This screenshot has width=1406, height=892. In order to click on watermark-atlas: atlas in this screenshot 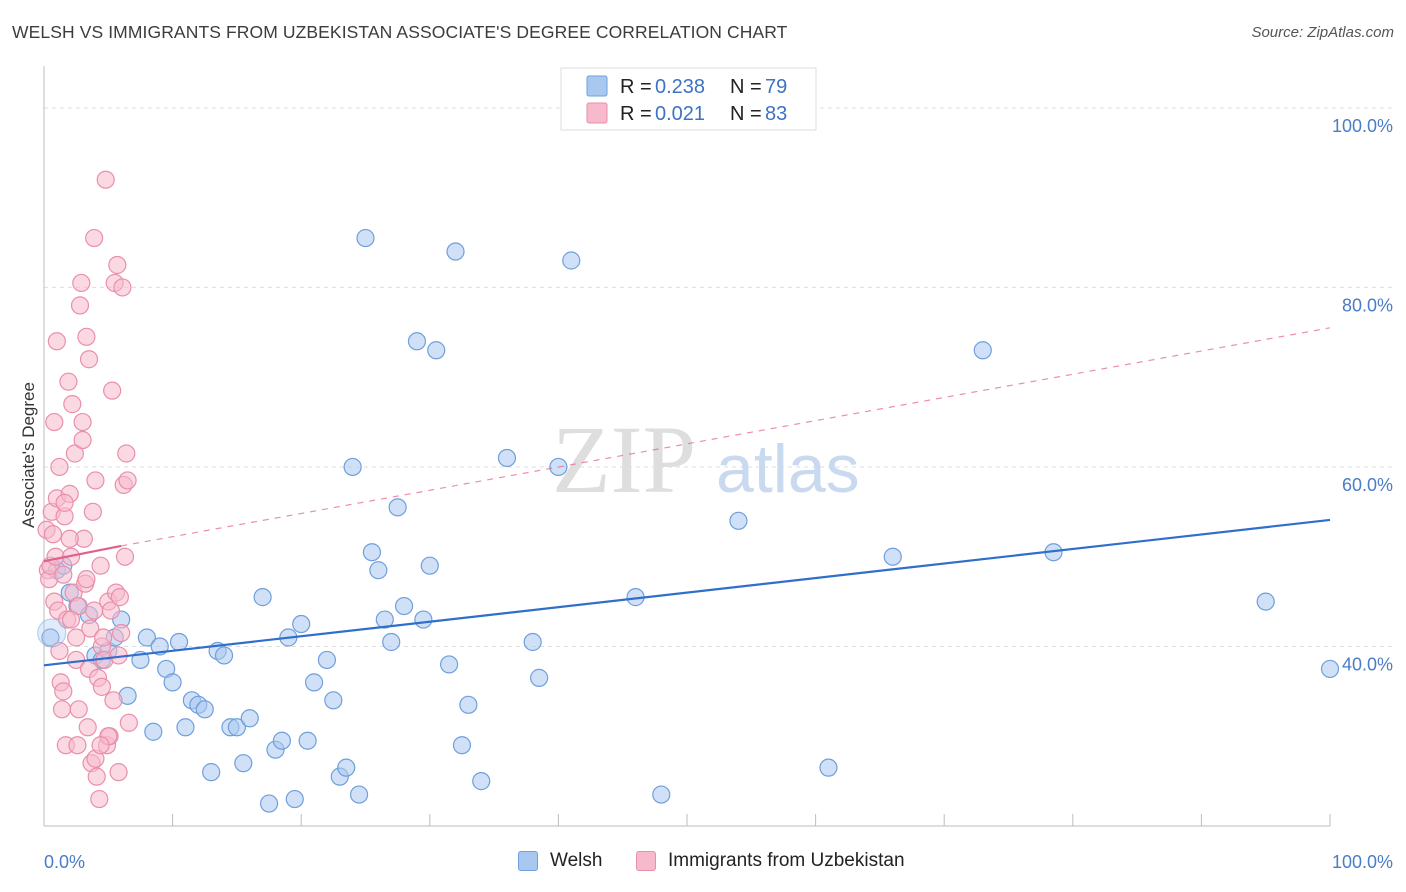, I will do `click(788, 469)`.